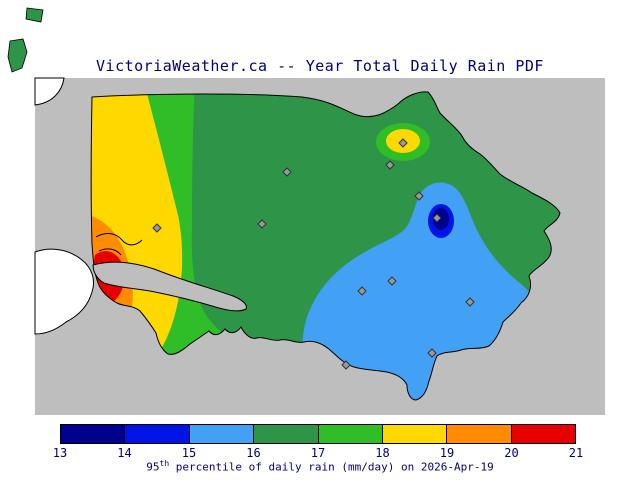 The image size is (640, 480). Describe the element at coordinates (447, 453) in the screenshot. I see `colorbar-tick-label: 19` at that location.